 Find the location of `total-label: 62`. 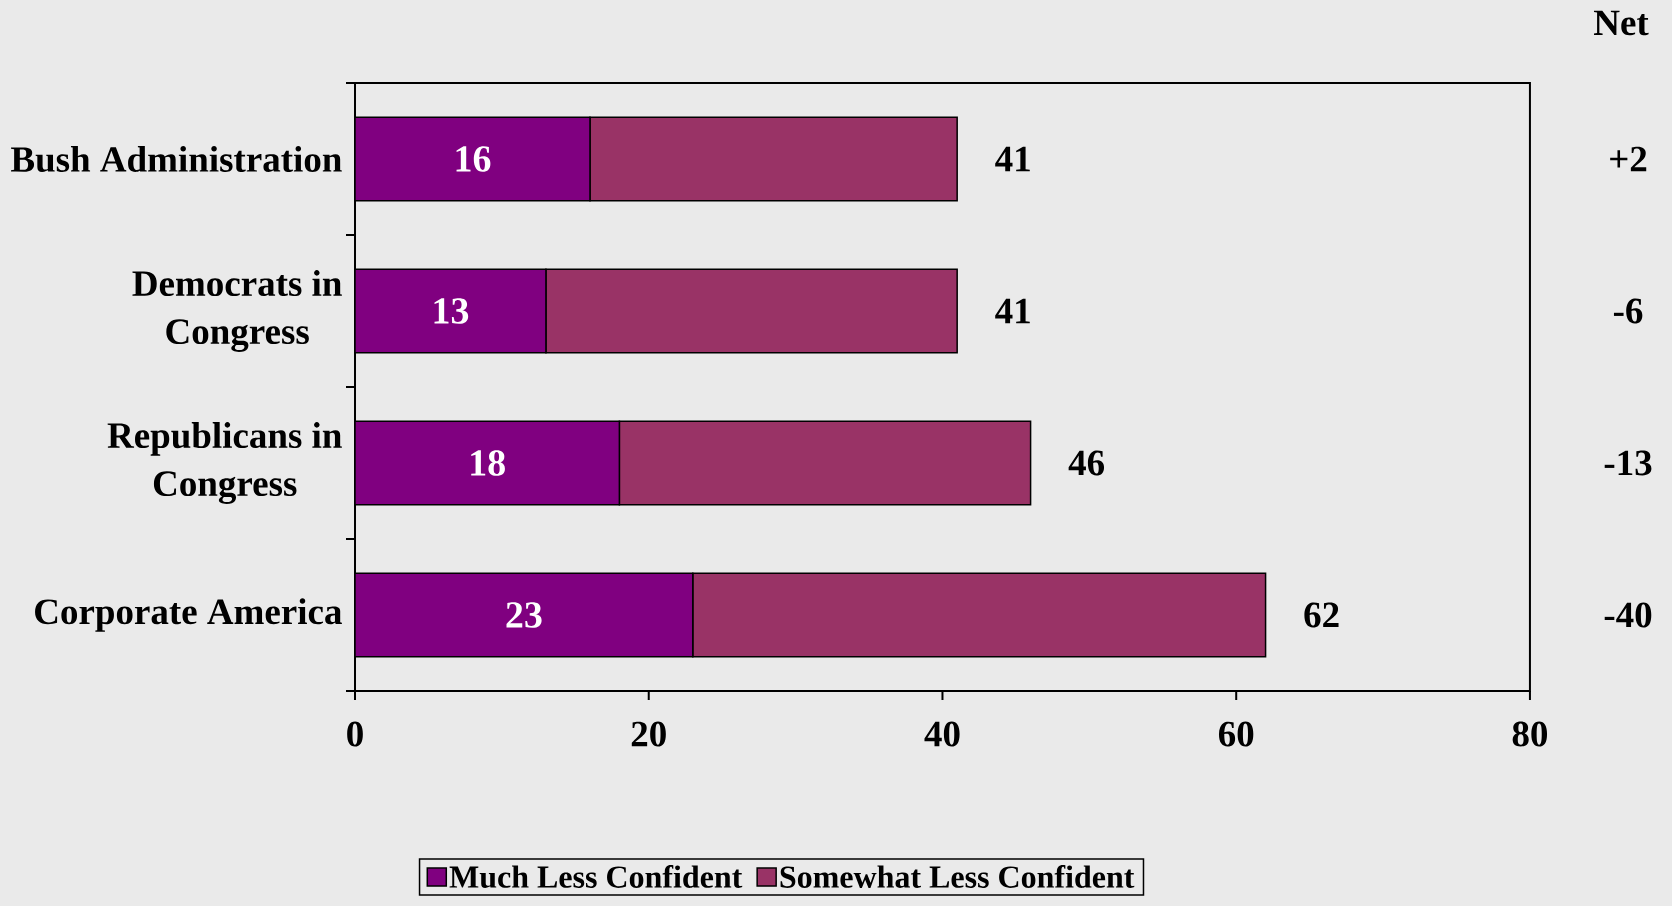

total-label: 62 is located at coordinates (1321, 615).